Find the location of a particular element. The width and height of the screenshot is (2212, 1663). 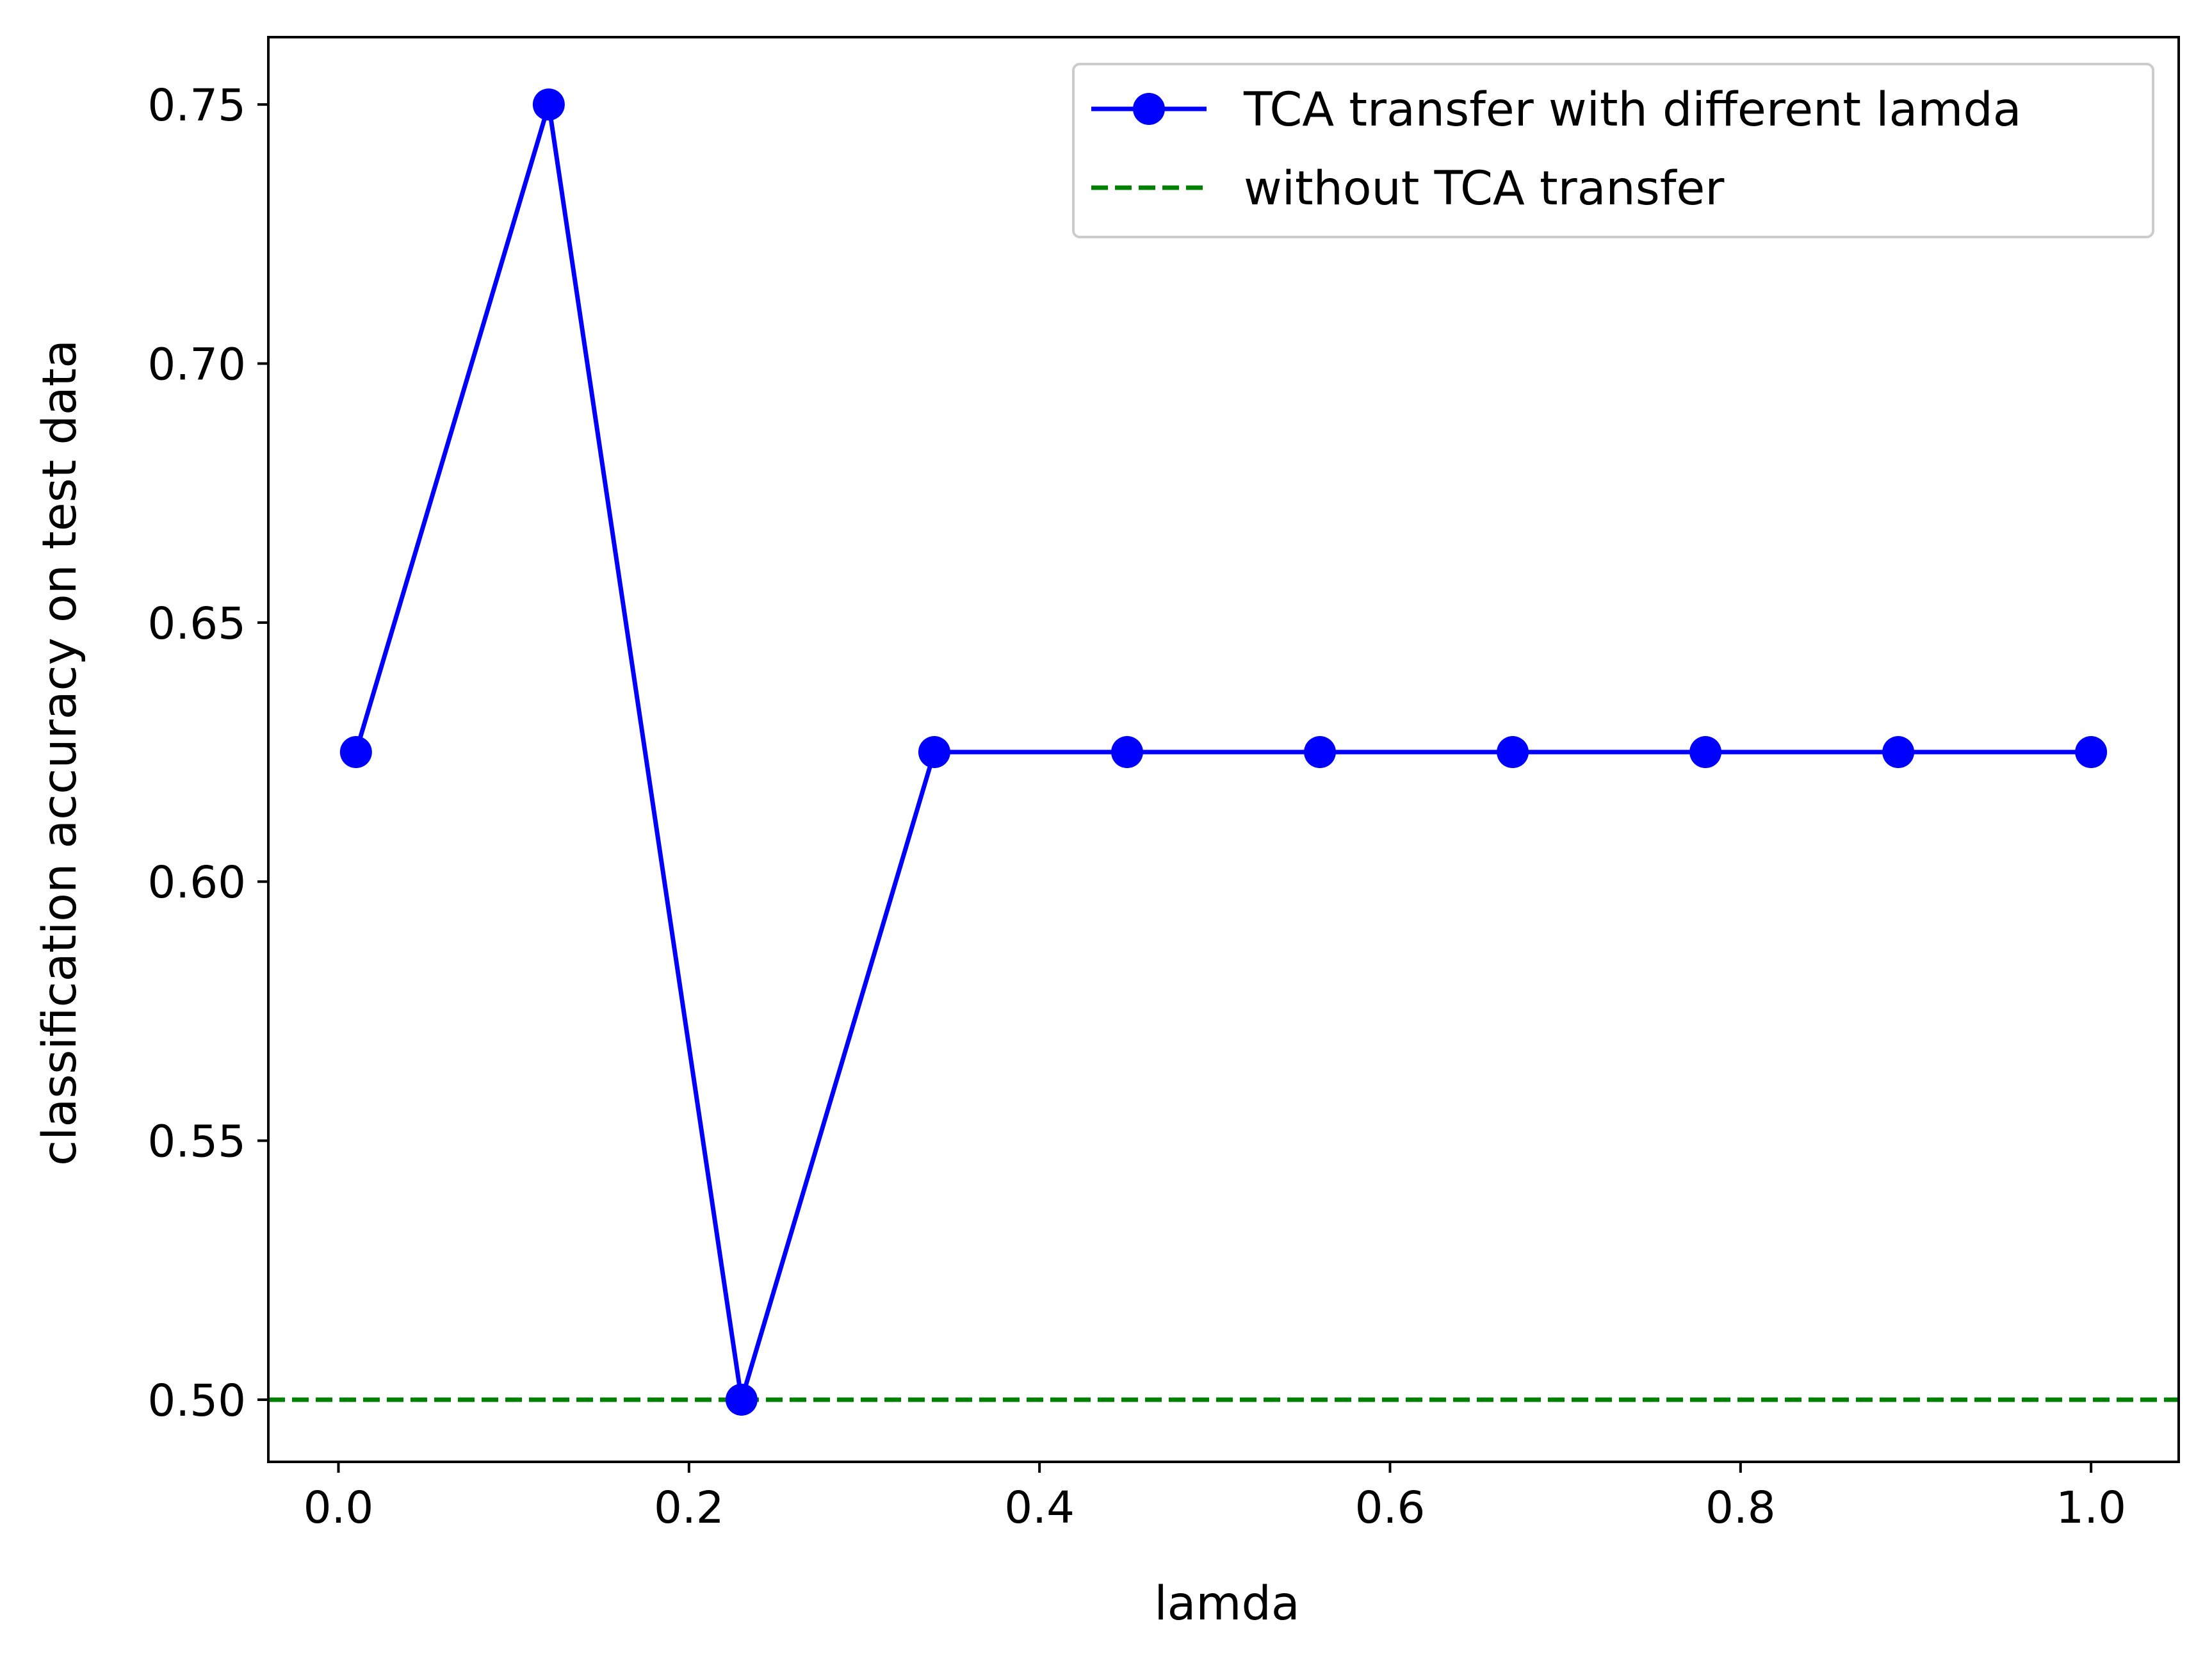

y-tick-label-3: 0.65 is located at coordinates (196, 624).